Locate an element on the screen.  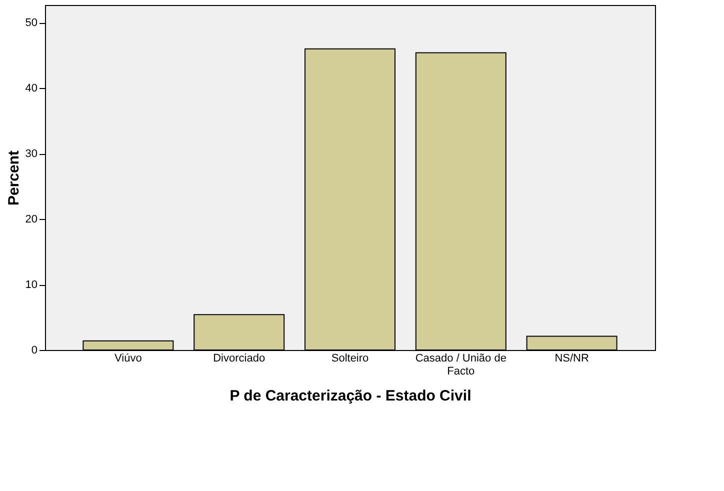
x-tick-label: Casado / União de Facto is located at coordinates (460, 365).